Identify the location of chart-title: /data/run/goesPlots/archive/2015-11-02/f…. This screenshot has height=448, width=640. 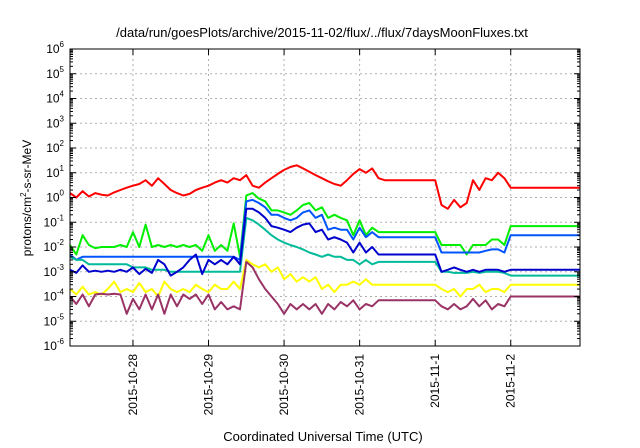
(322, 32).